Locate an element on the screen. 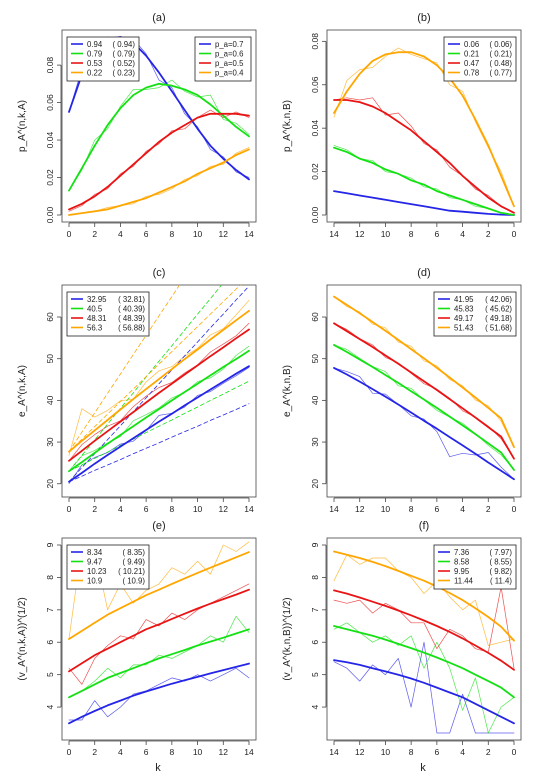 Image resolution: width=545 pixels, height=778 pixels. y-tick-label: 0.08 is located at coordinates (50, 65).